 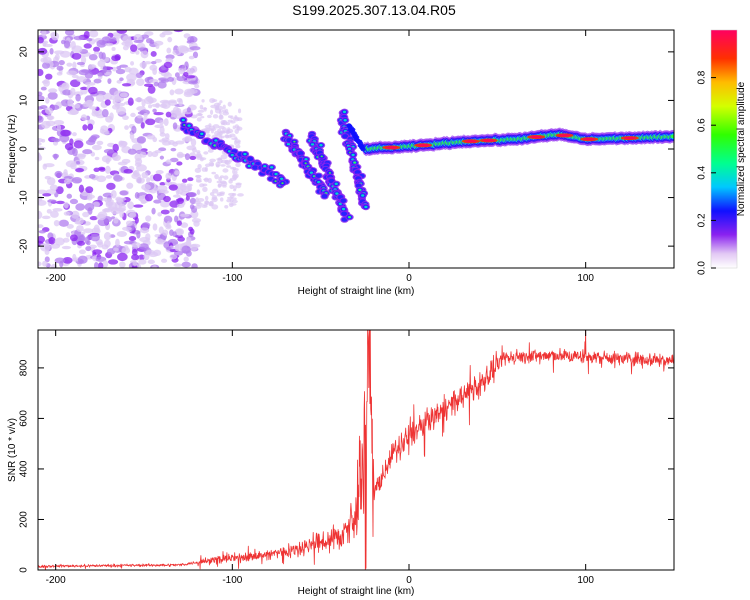 What do you see at coordinates (24, 149) in the screenshot?
I see `spectrogram-y-tick-label: 0` at bounding box center [24, 149].